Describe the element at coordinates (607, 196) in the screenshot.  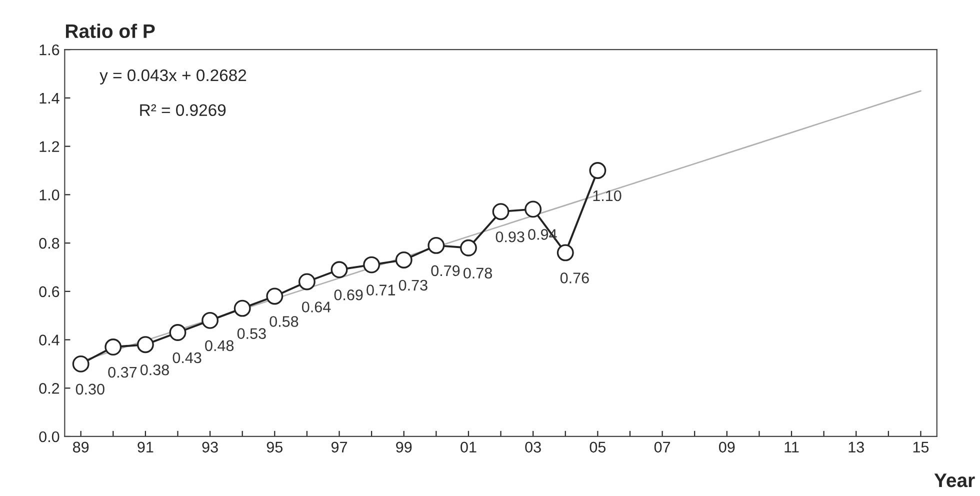
I see `data-label: 1.10` at that location.